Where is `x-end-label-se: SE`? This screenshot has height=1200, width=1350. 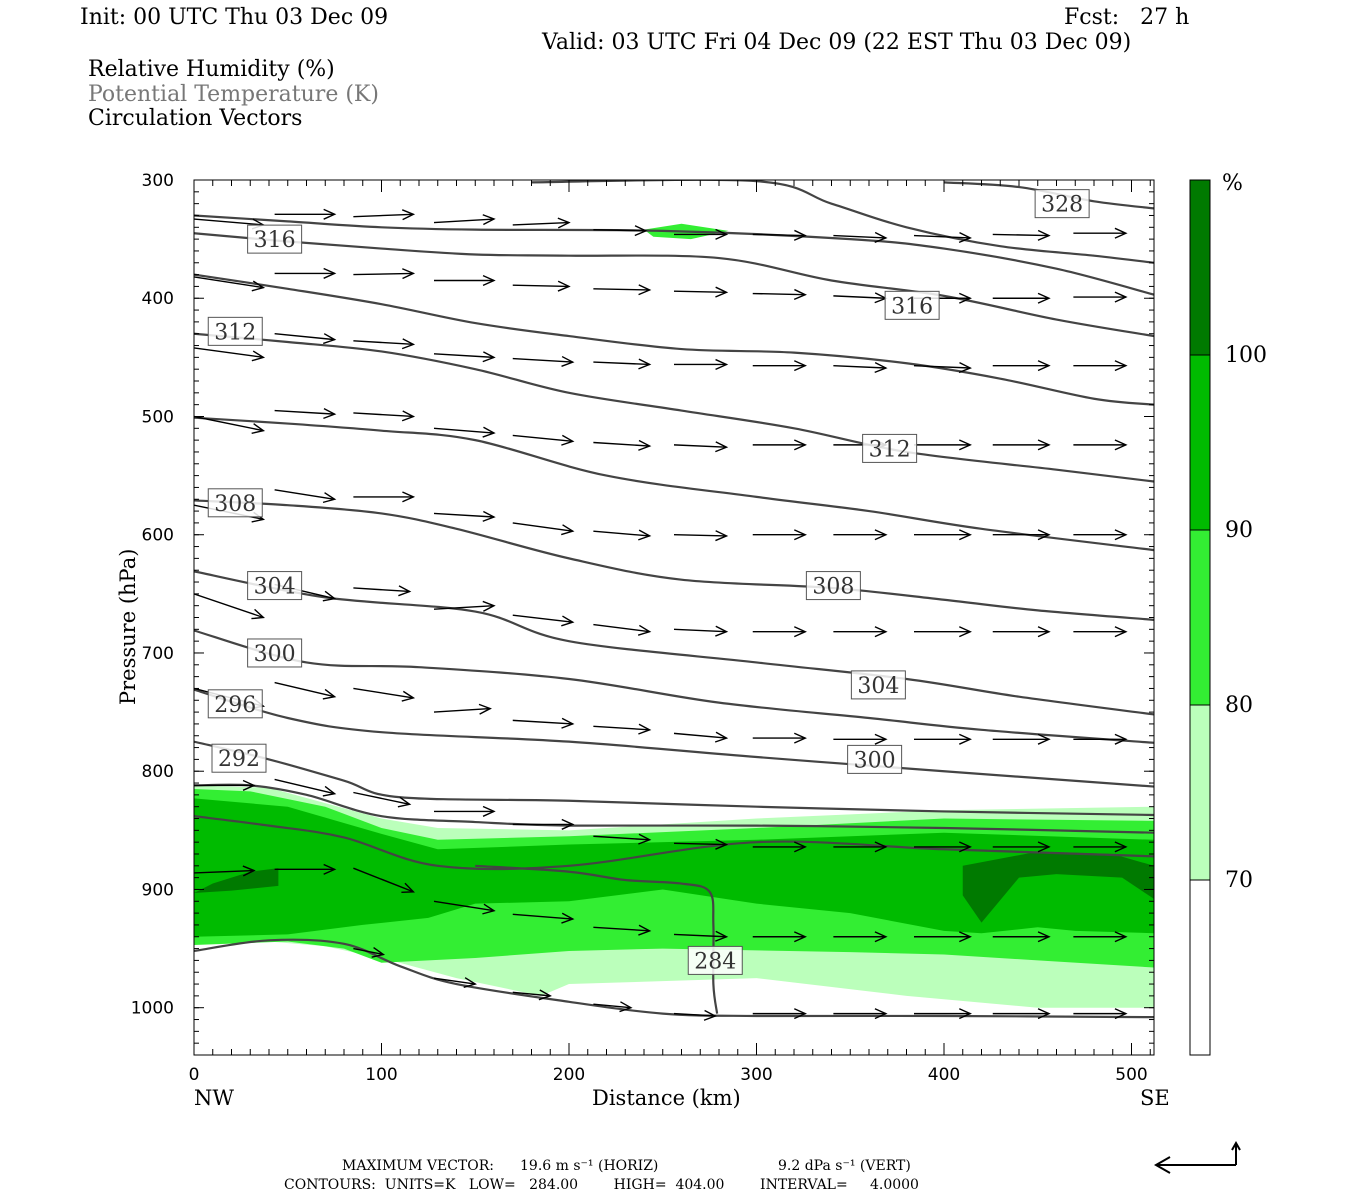 x-end-label-se: SE is located at coordinates (1155, 1098).